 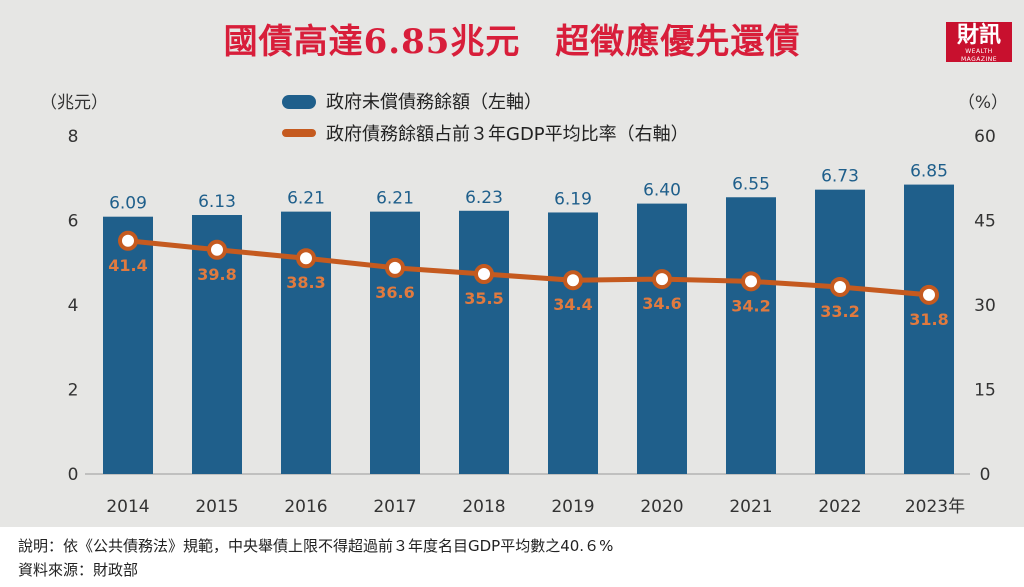 What do you see at coordinates (985, 391) in the screenshot?
I see `right-tick-label: 15` at bounding box center [985, 391].